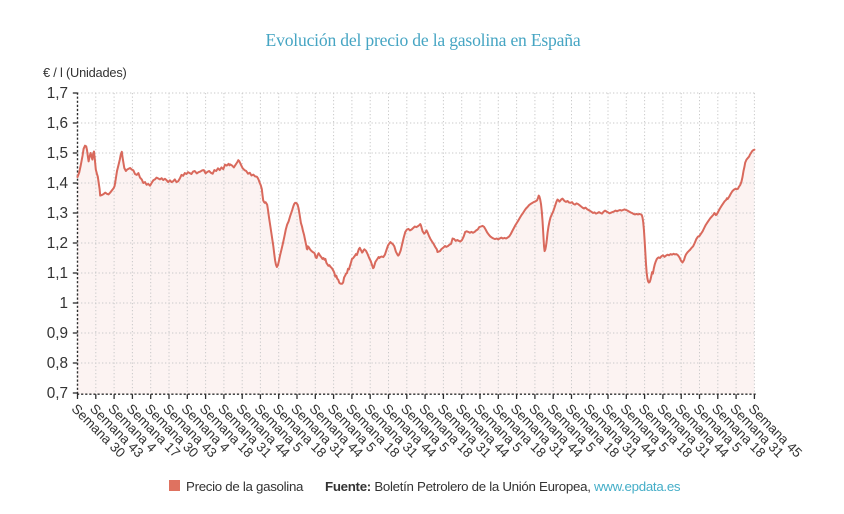  What do you see at coordinates (85, 72) in the screenshot?
I see `svg-text: € / l (Unidades)` at bounding box center [85, 72].